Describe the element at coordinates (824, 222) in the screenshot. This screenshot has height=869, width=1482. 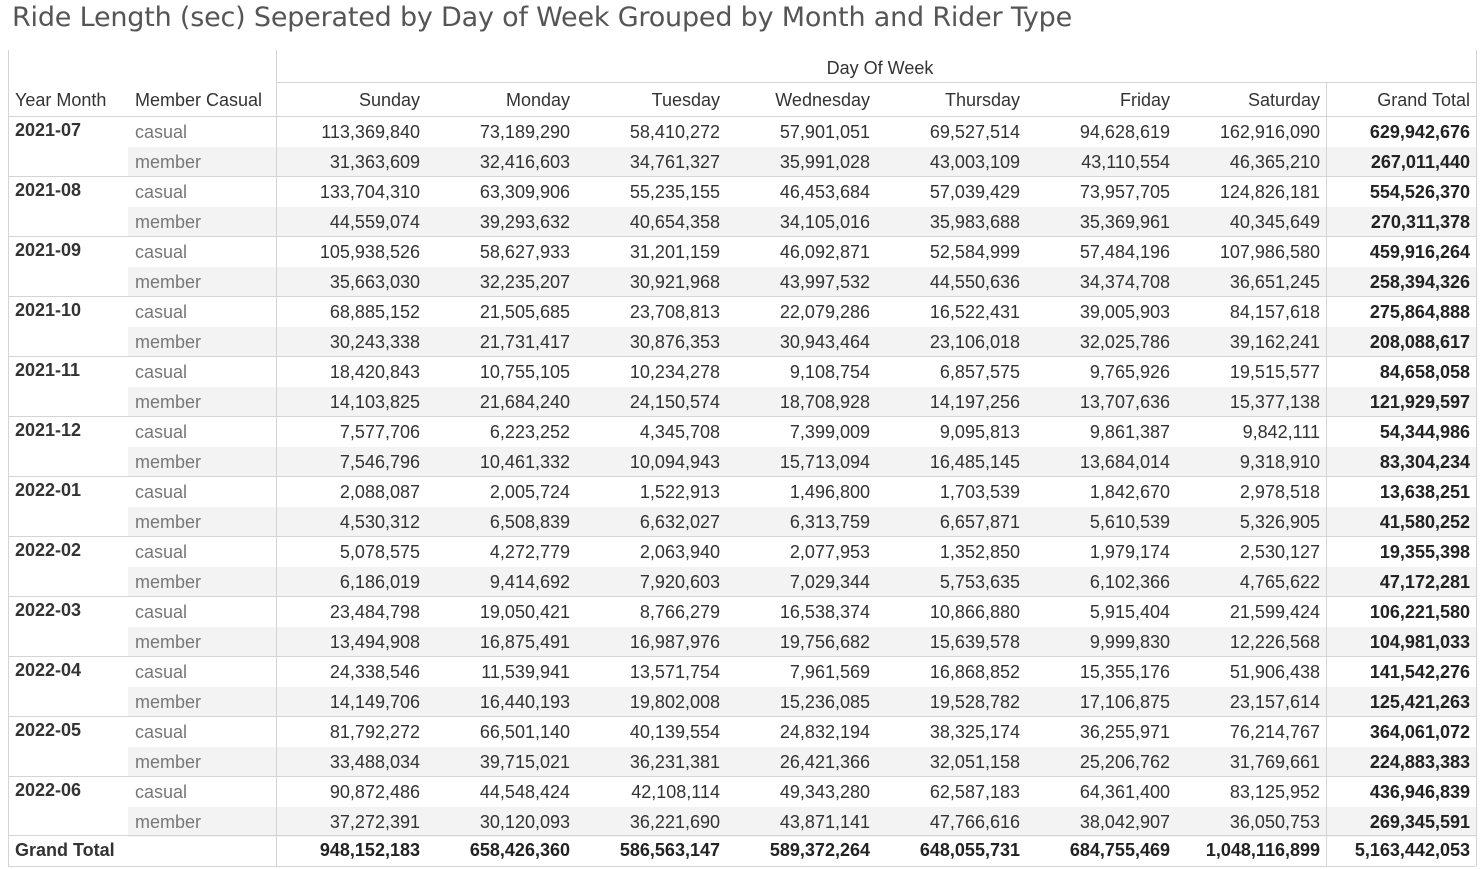
I see `table-cell: 34,105,016` at that location.